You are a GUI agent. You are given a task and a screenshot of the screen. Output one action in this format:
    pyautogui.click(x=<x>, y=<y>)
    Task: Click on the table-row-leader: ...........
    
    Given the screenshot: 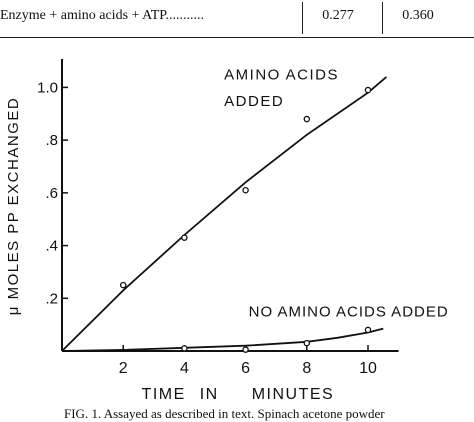 What is the action you would take?
    pyautogui.click(x=185, y=15)
    